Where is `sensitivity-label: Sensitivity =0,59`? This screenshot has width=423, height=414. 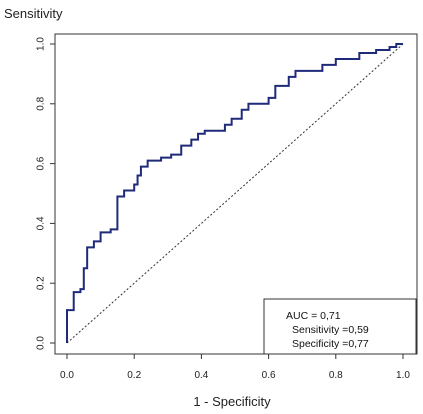 sensitivity-label: Sensitivity =0,59 is located at coordinates (330, 330).